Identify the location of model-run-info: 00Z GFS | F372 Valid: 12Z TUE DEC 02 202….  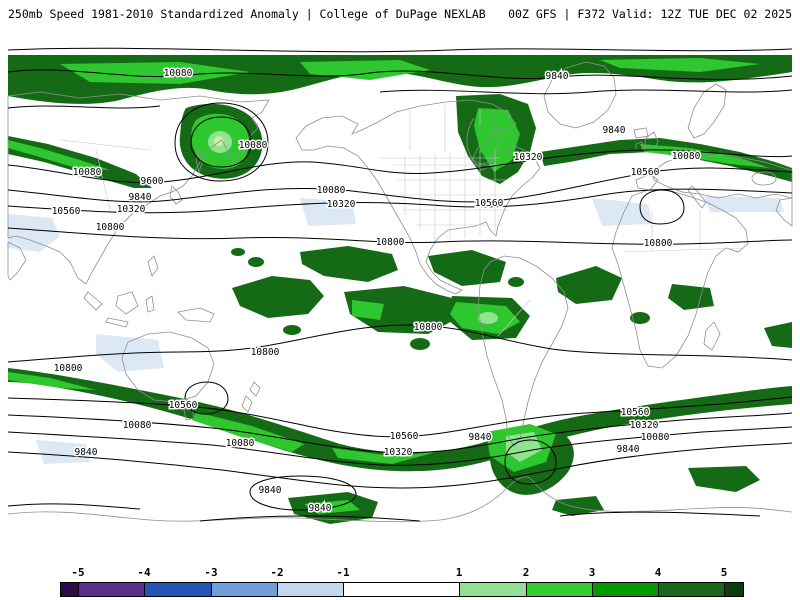
(650, 14).